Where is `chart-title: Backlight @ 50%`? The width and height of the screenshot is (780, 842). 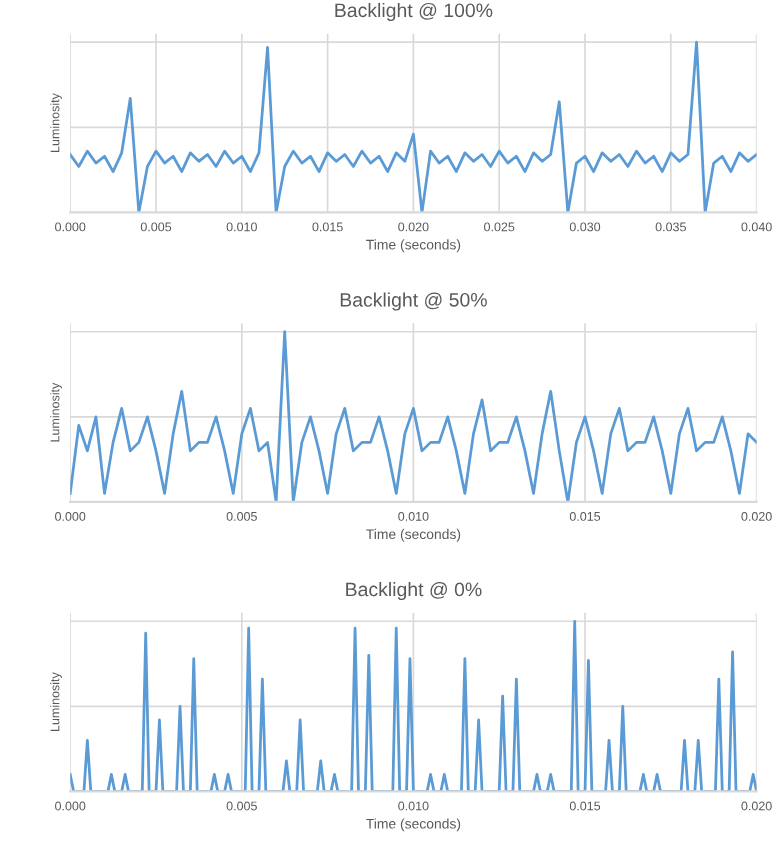
chart-title: Backlight @ 50% is located at coordinates (413, 301).